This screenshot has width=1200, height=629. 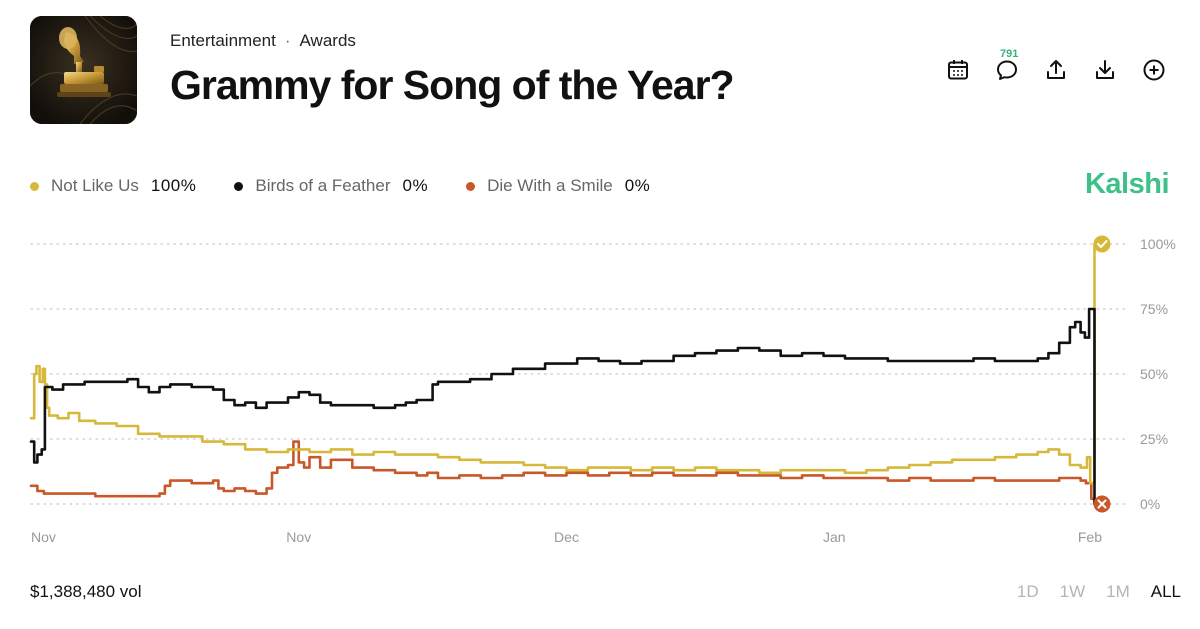 I want to click on y-tick-label: 25%, so click(x=1154, y=439).